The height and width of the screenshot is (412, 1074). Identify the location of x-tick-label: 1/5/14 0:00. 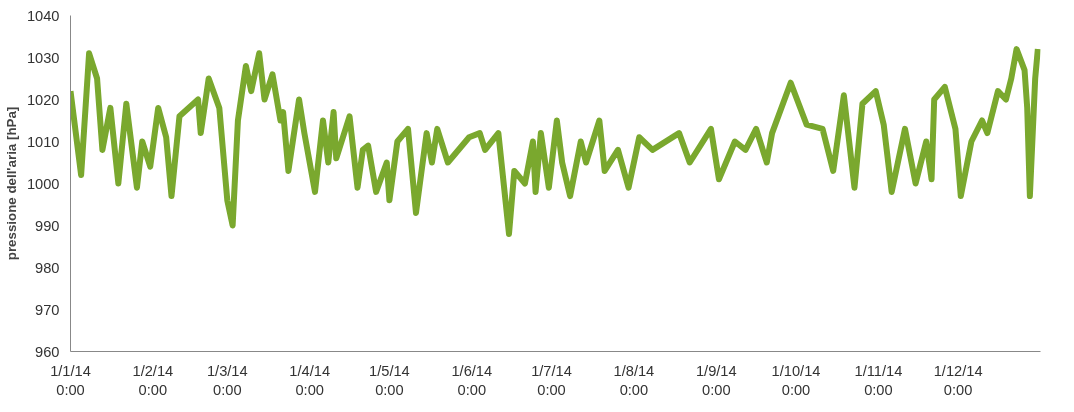
(389, 380).